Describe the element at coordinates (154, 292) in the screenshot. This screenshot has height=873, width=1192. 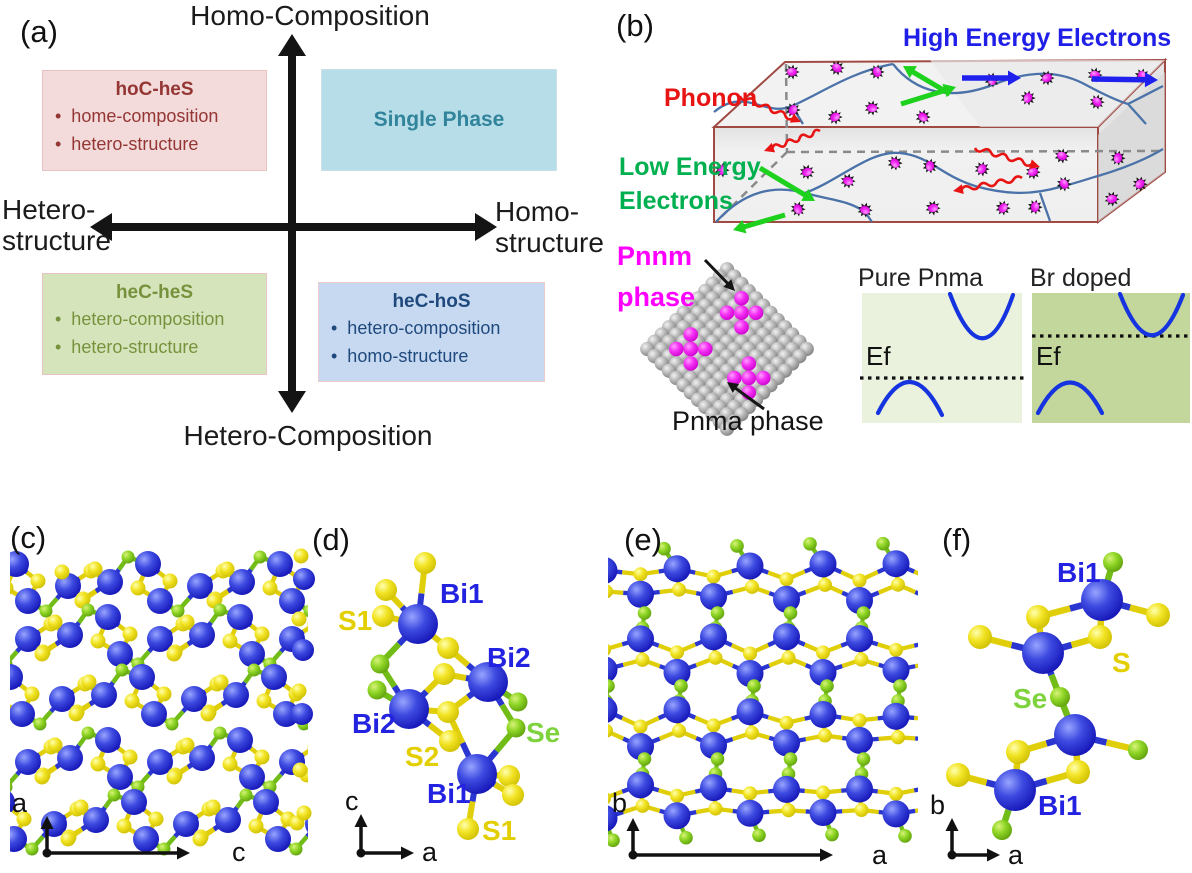
I see `quadrant-hec-hes-title: heC-heS` at that location.